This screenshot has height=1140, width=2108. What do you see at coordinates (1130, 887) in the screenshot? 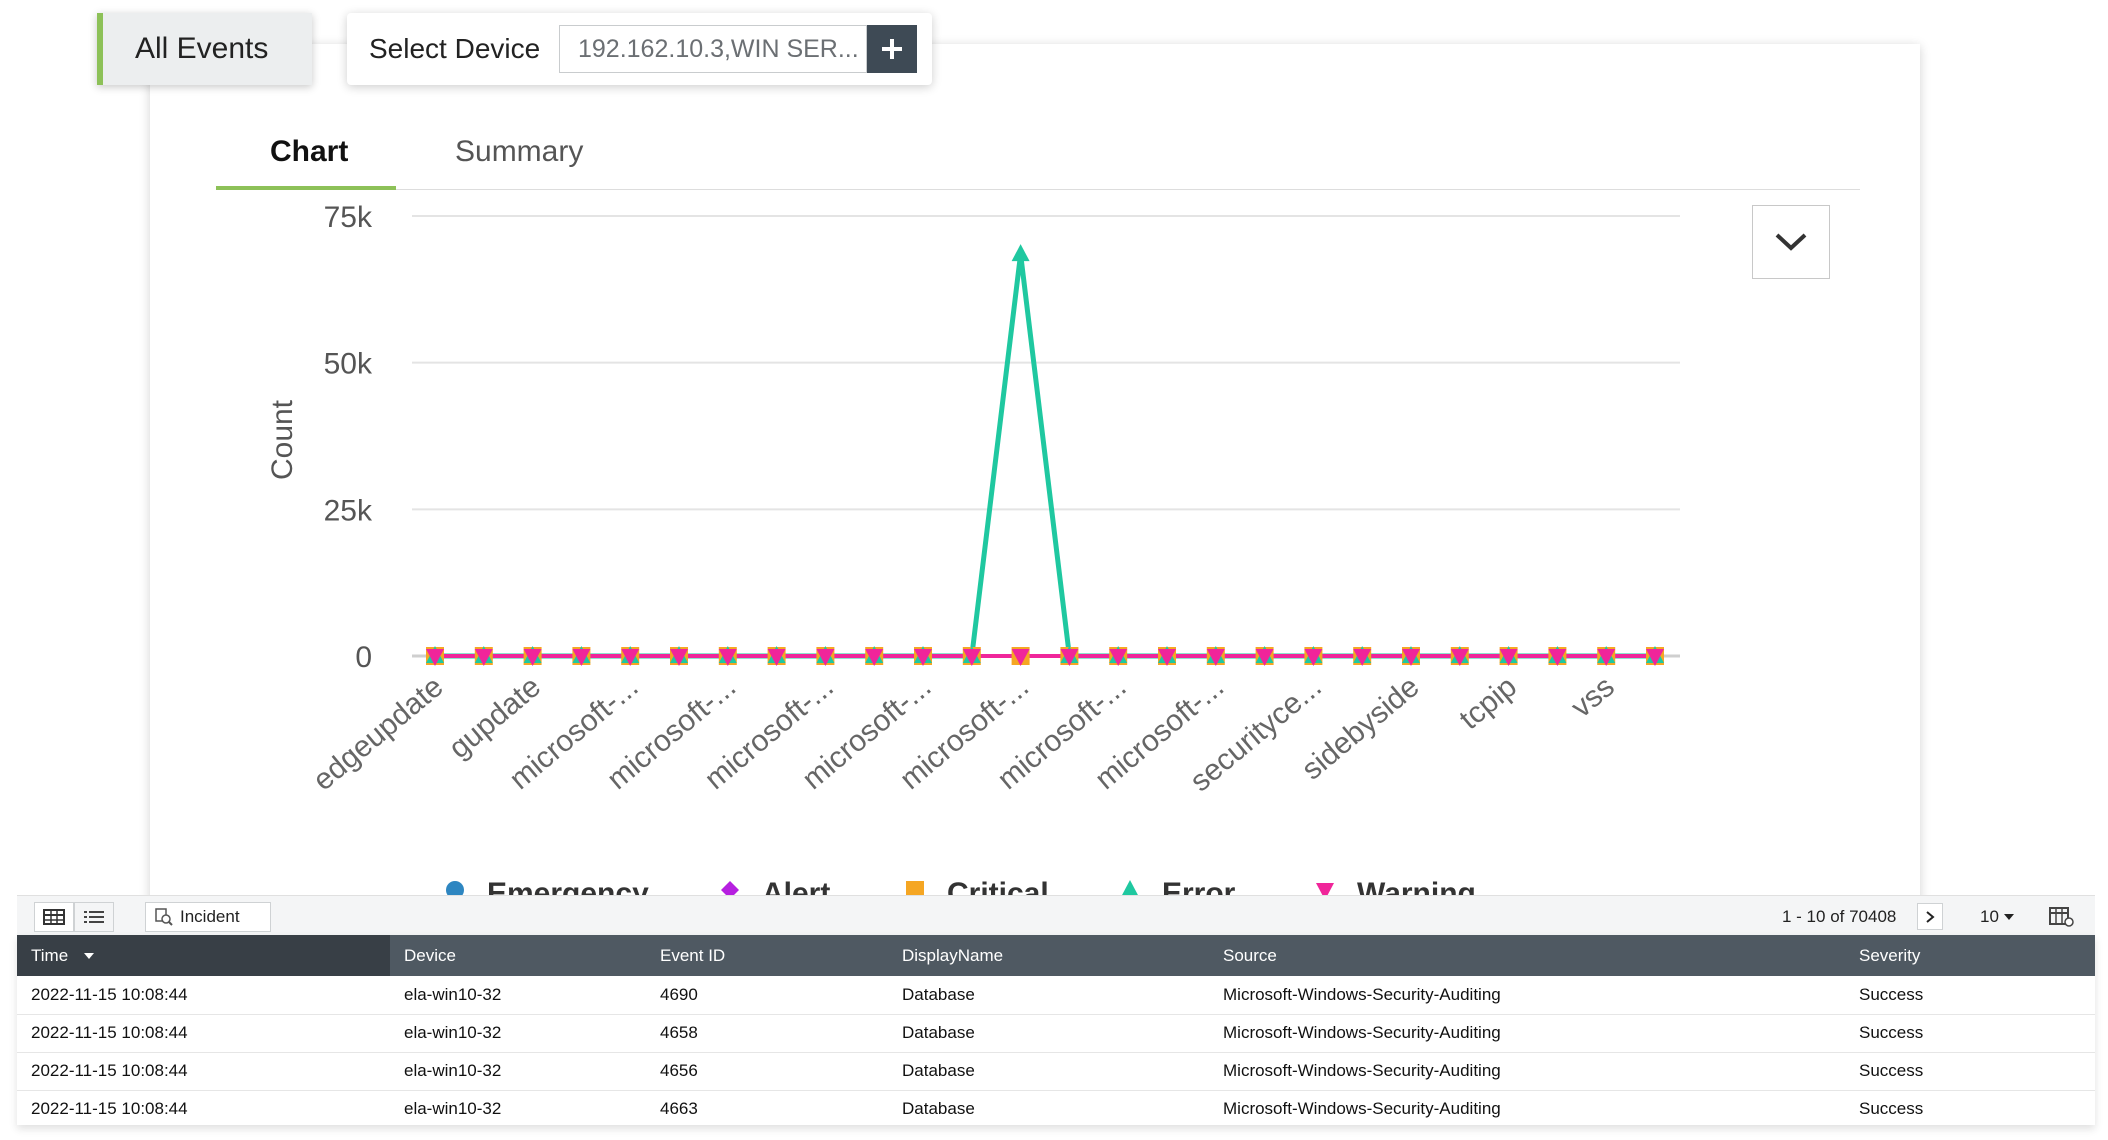
I see `legend-marker-error` at bounding box center [1130, 887].